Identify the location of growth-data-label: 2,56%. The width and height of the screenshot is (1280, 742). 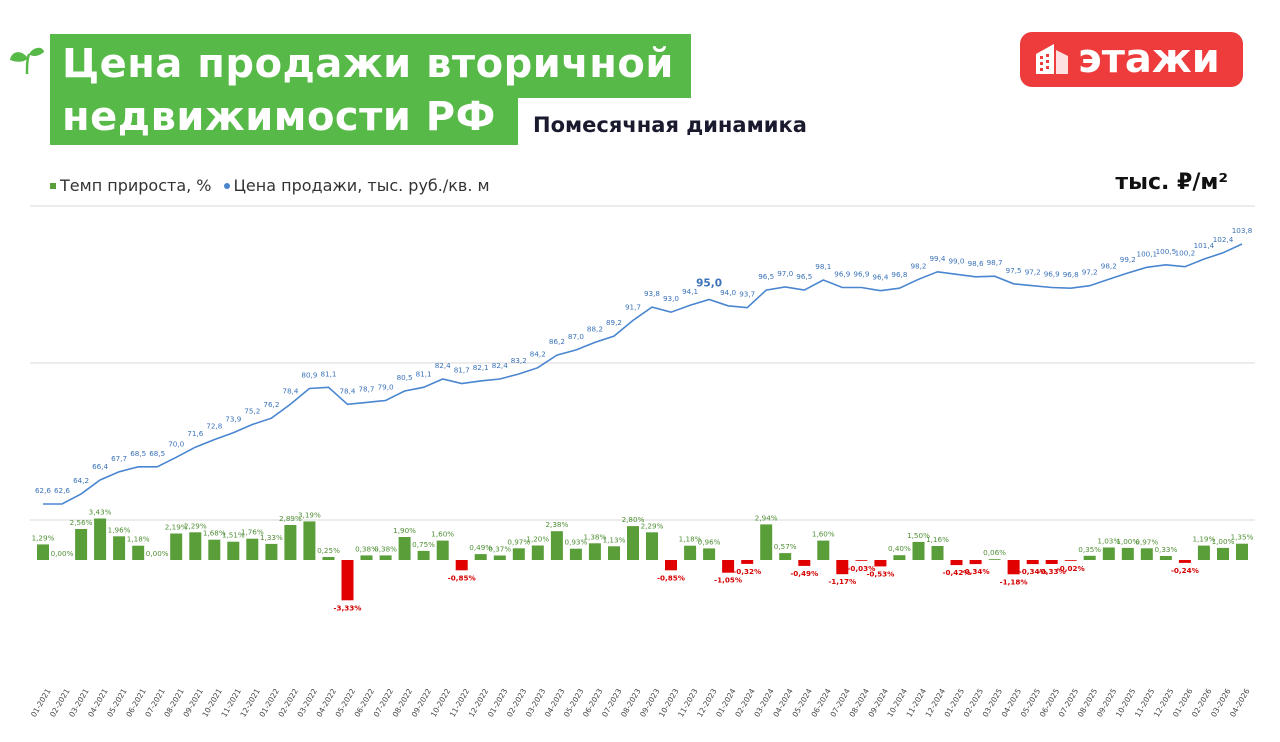
(81, 522).